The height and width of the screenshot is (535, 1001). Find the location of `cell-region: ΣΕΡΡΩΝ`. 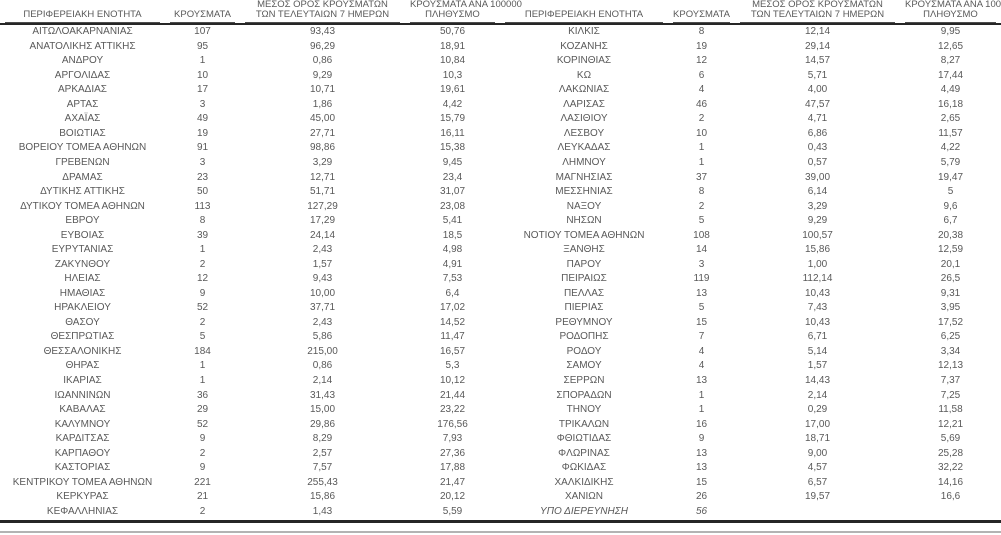

cell-region: ΣΕΡΡΩΝ is located at coordinates (584, 380).